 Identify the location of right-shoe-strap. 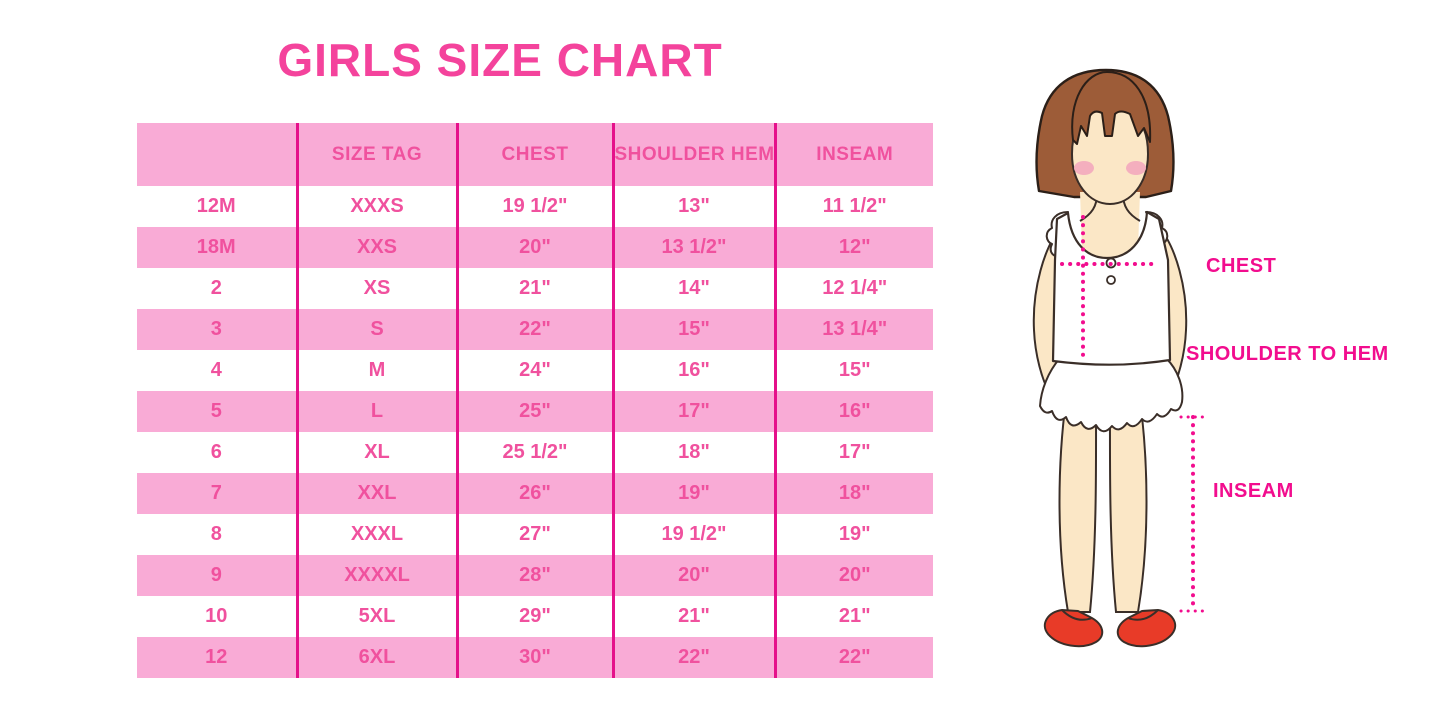
(1143, 615).